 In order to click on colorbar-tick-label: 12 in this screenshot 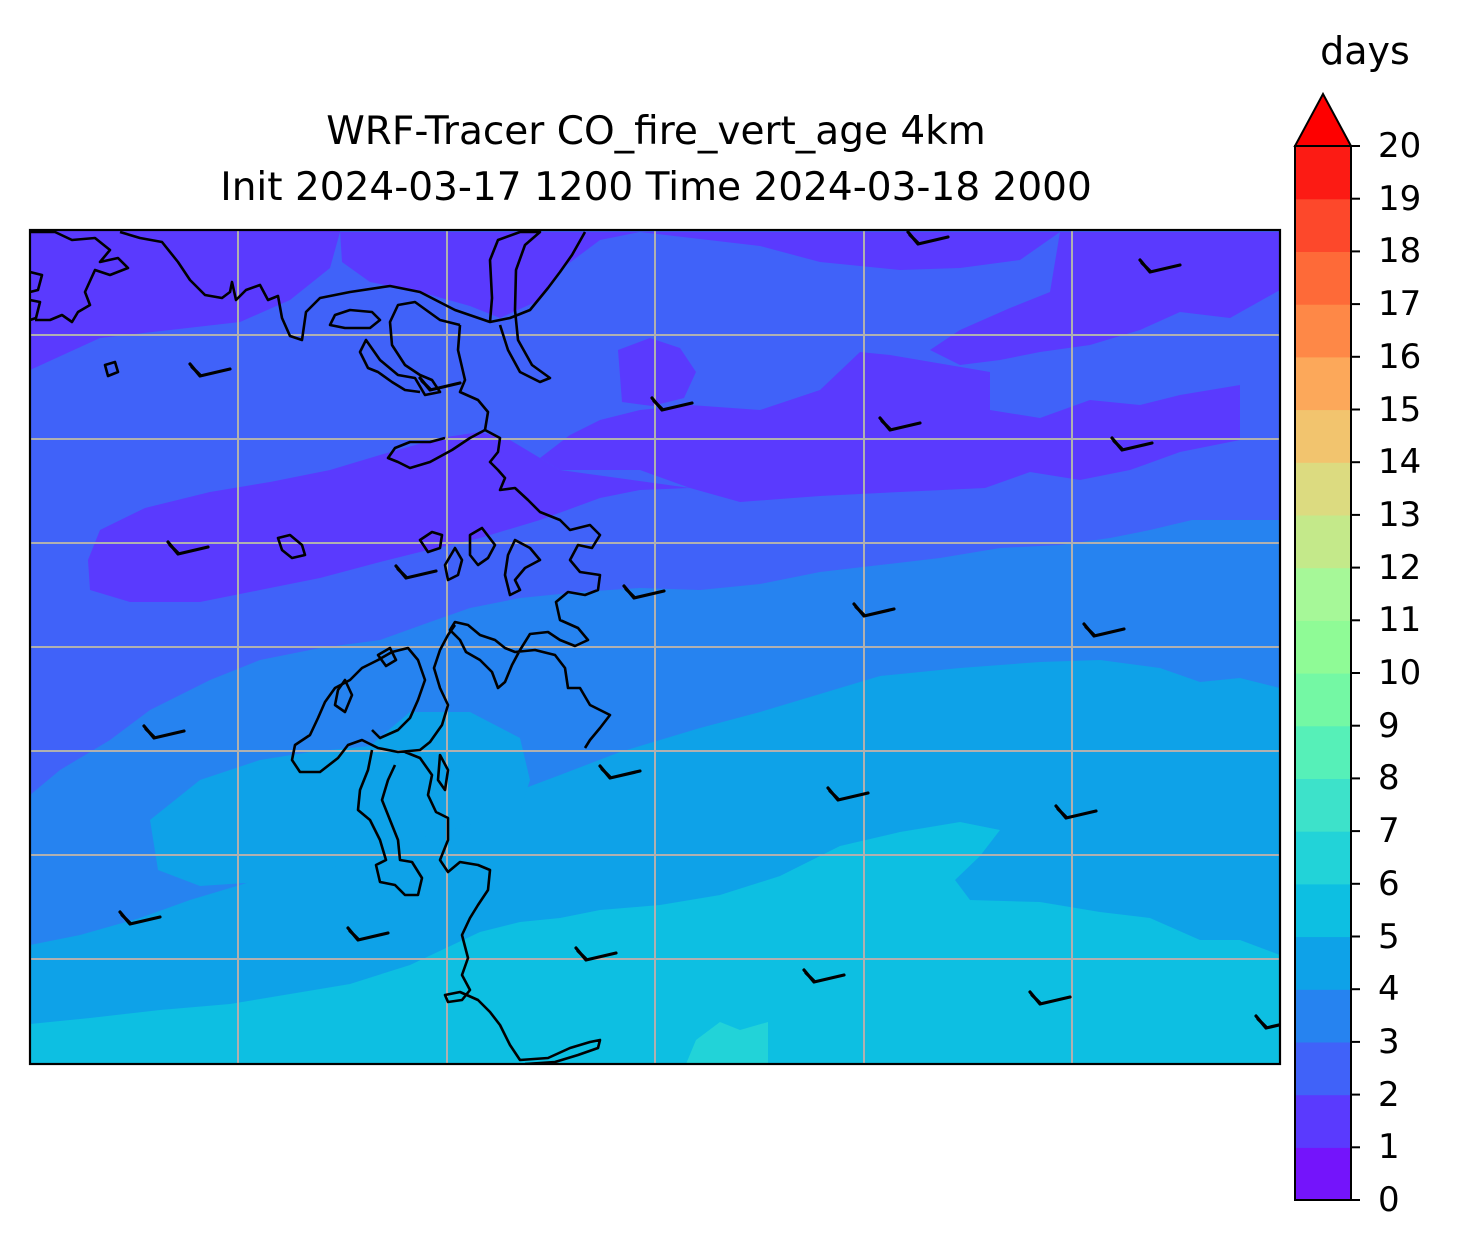, I will do `click(1400, 567)`.